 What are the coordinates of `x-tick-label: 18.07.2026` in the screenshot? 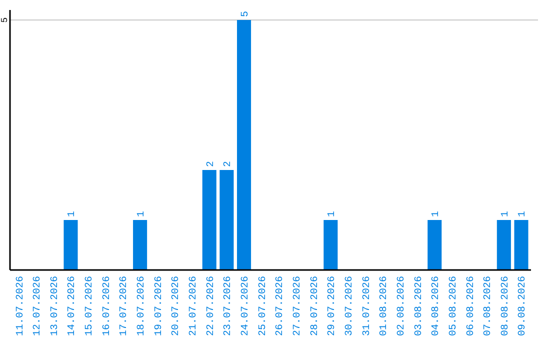 It's located at (142, 306).